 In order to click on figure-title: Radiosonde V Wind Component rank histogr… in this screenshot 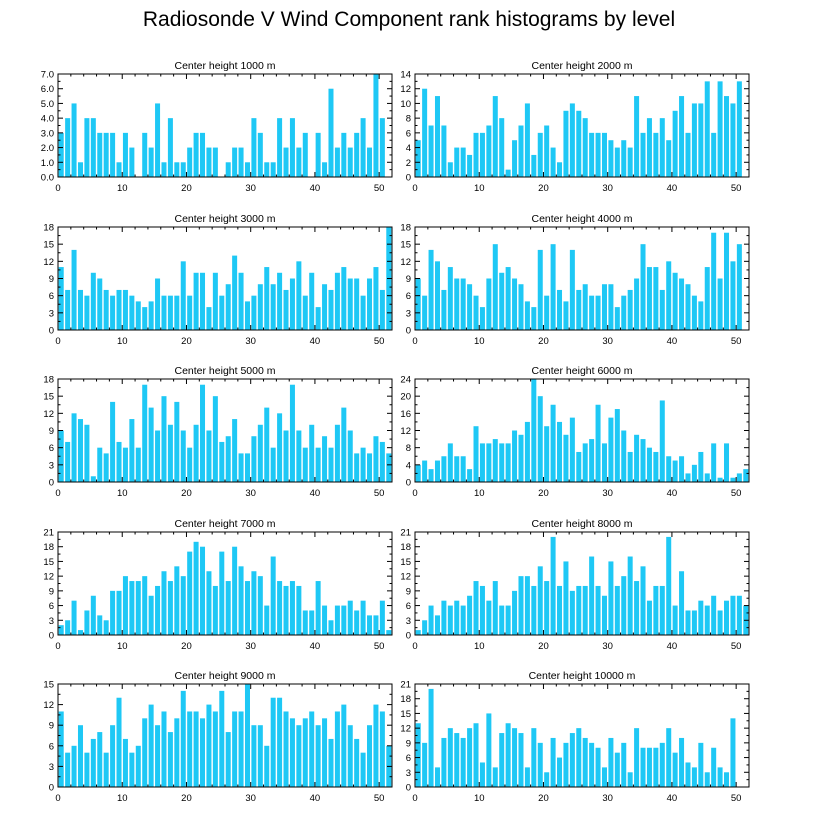, I will do `click(409, 19)`.